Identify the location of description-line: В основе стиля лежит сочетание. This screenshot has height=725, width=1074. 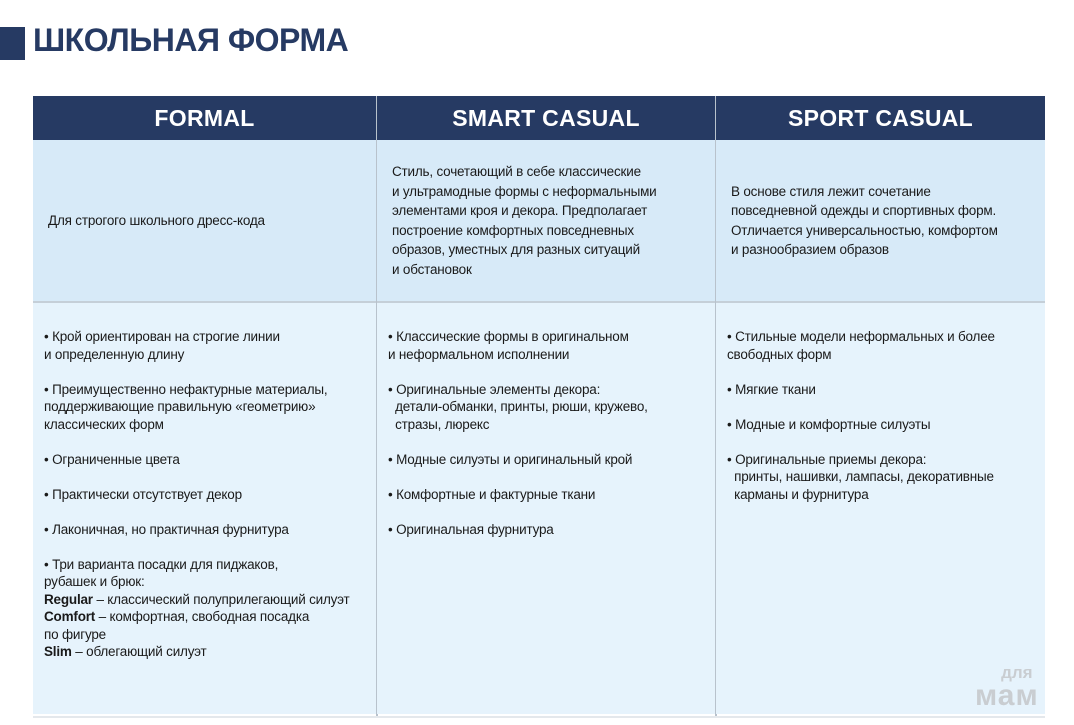
(831, 191).